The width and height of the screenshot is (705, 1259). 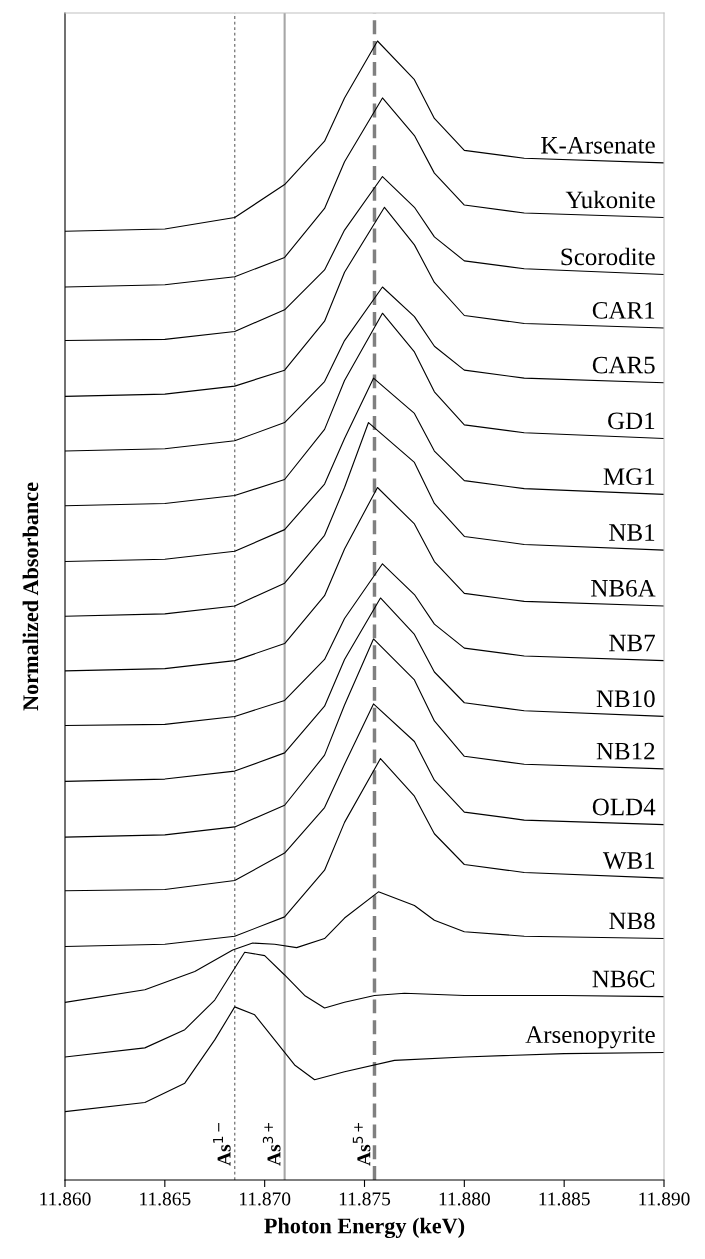 What do you see at coordinates (623, 365) in the screenshot?
I see `series-label: CAR5` at bounding box center [623, 365].